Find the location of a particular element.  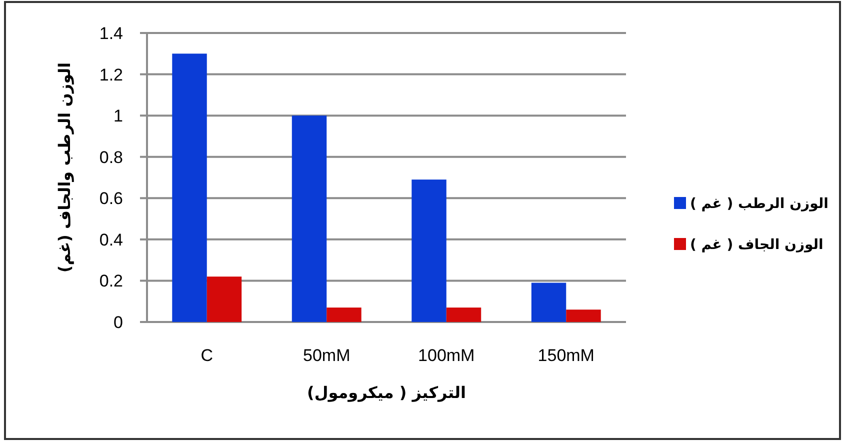

x-axis-title: التركيز ( ميكرومول) is located at coordinates (386, 392).